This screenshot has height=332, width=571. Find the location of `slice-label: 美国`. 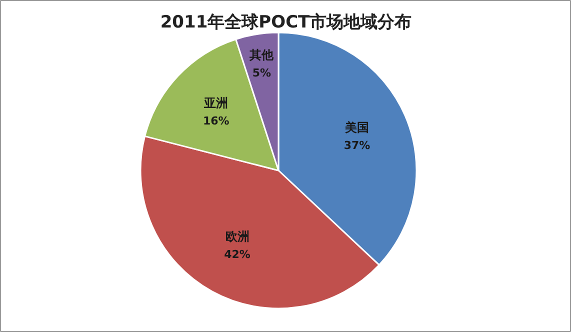

slice-label: 美国 is located at coordinates (357, 127).